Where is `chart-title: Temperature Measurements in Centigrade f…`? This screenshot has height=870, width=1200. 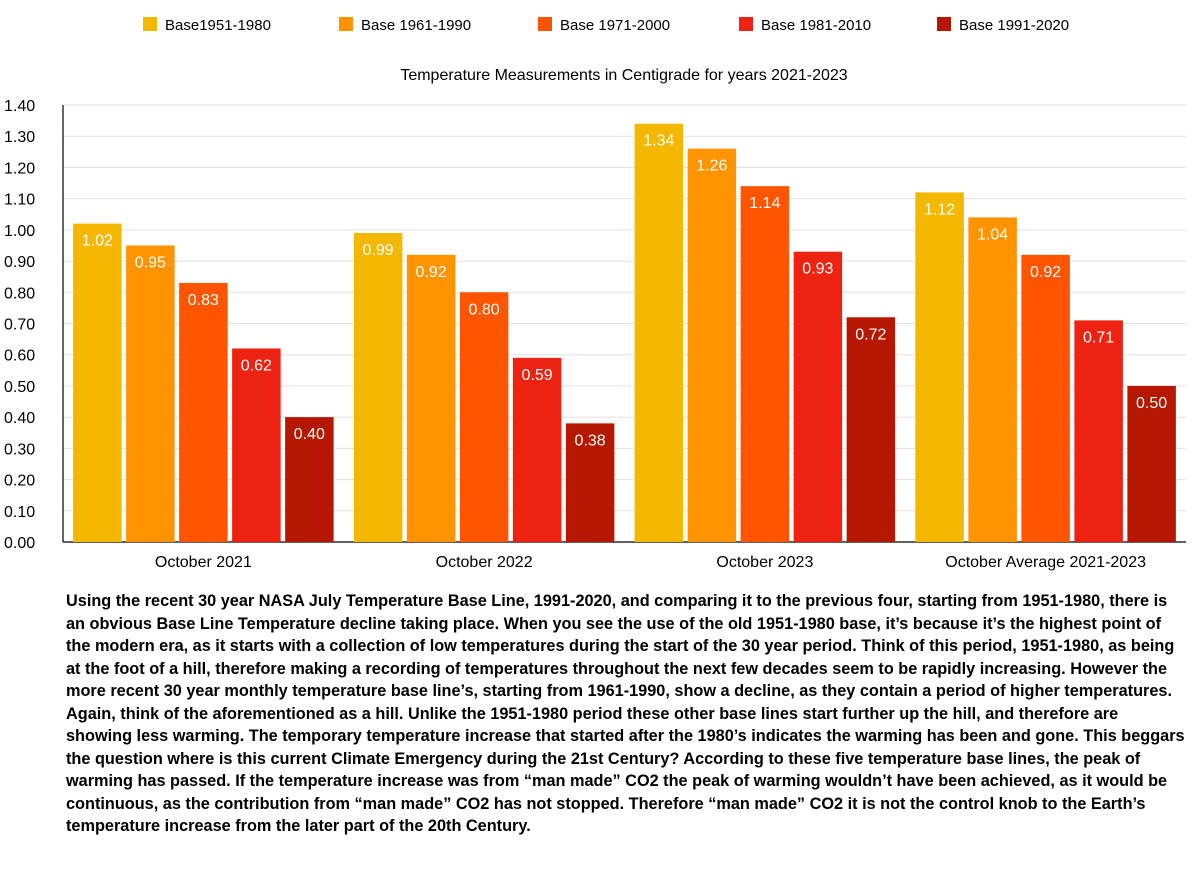 chart-title: Temperature Measurements in Centigrade f… is located at coordinates (623, 75).